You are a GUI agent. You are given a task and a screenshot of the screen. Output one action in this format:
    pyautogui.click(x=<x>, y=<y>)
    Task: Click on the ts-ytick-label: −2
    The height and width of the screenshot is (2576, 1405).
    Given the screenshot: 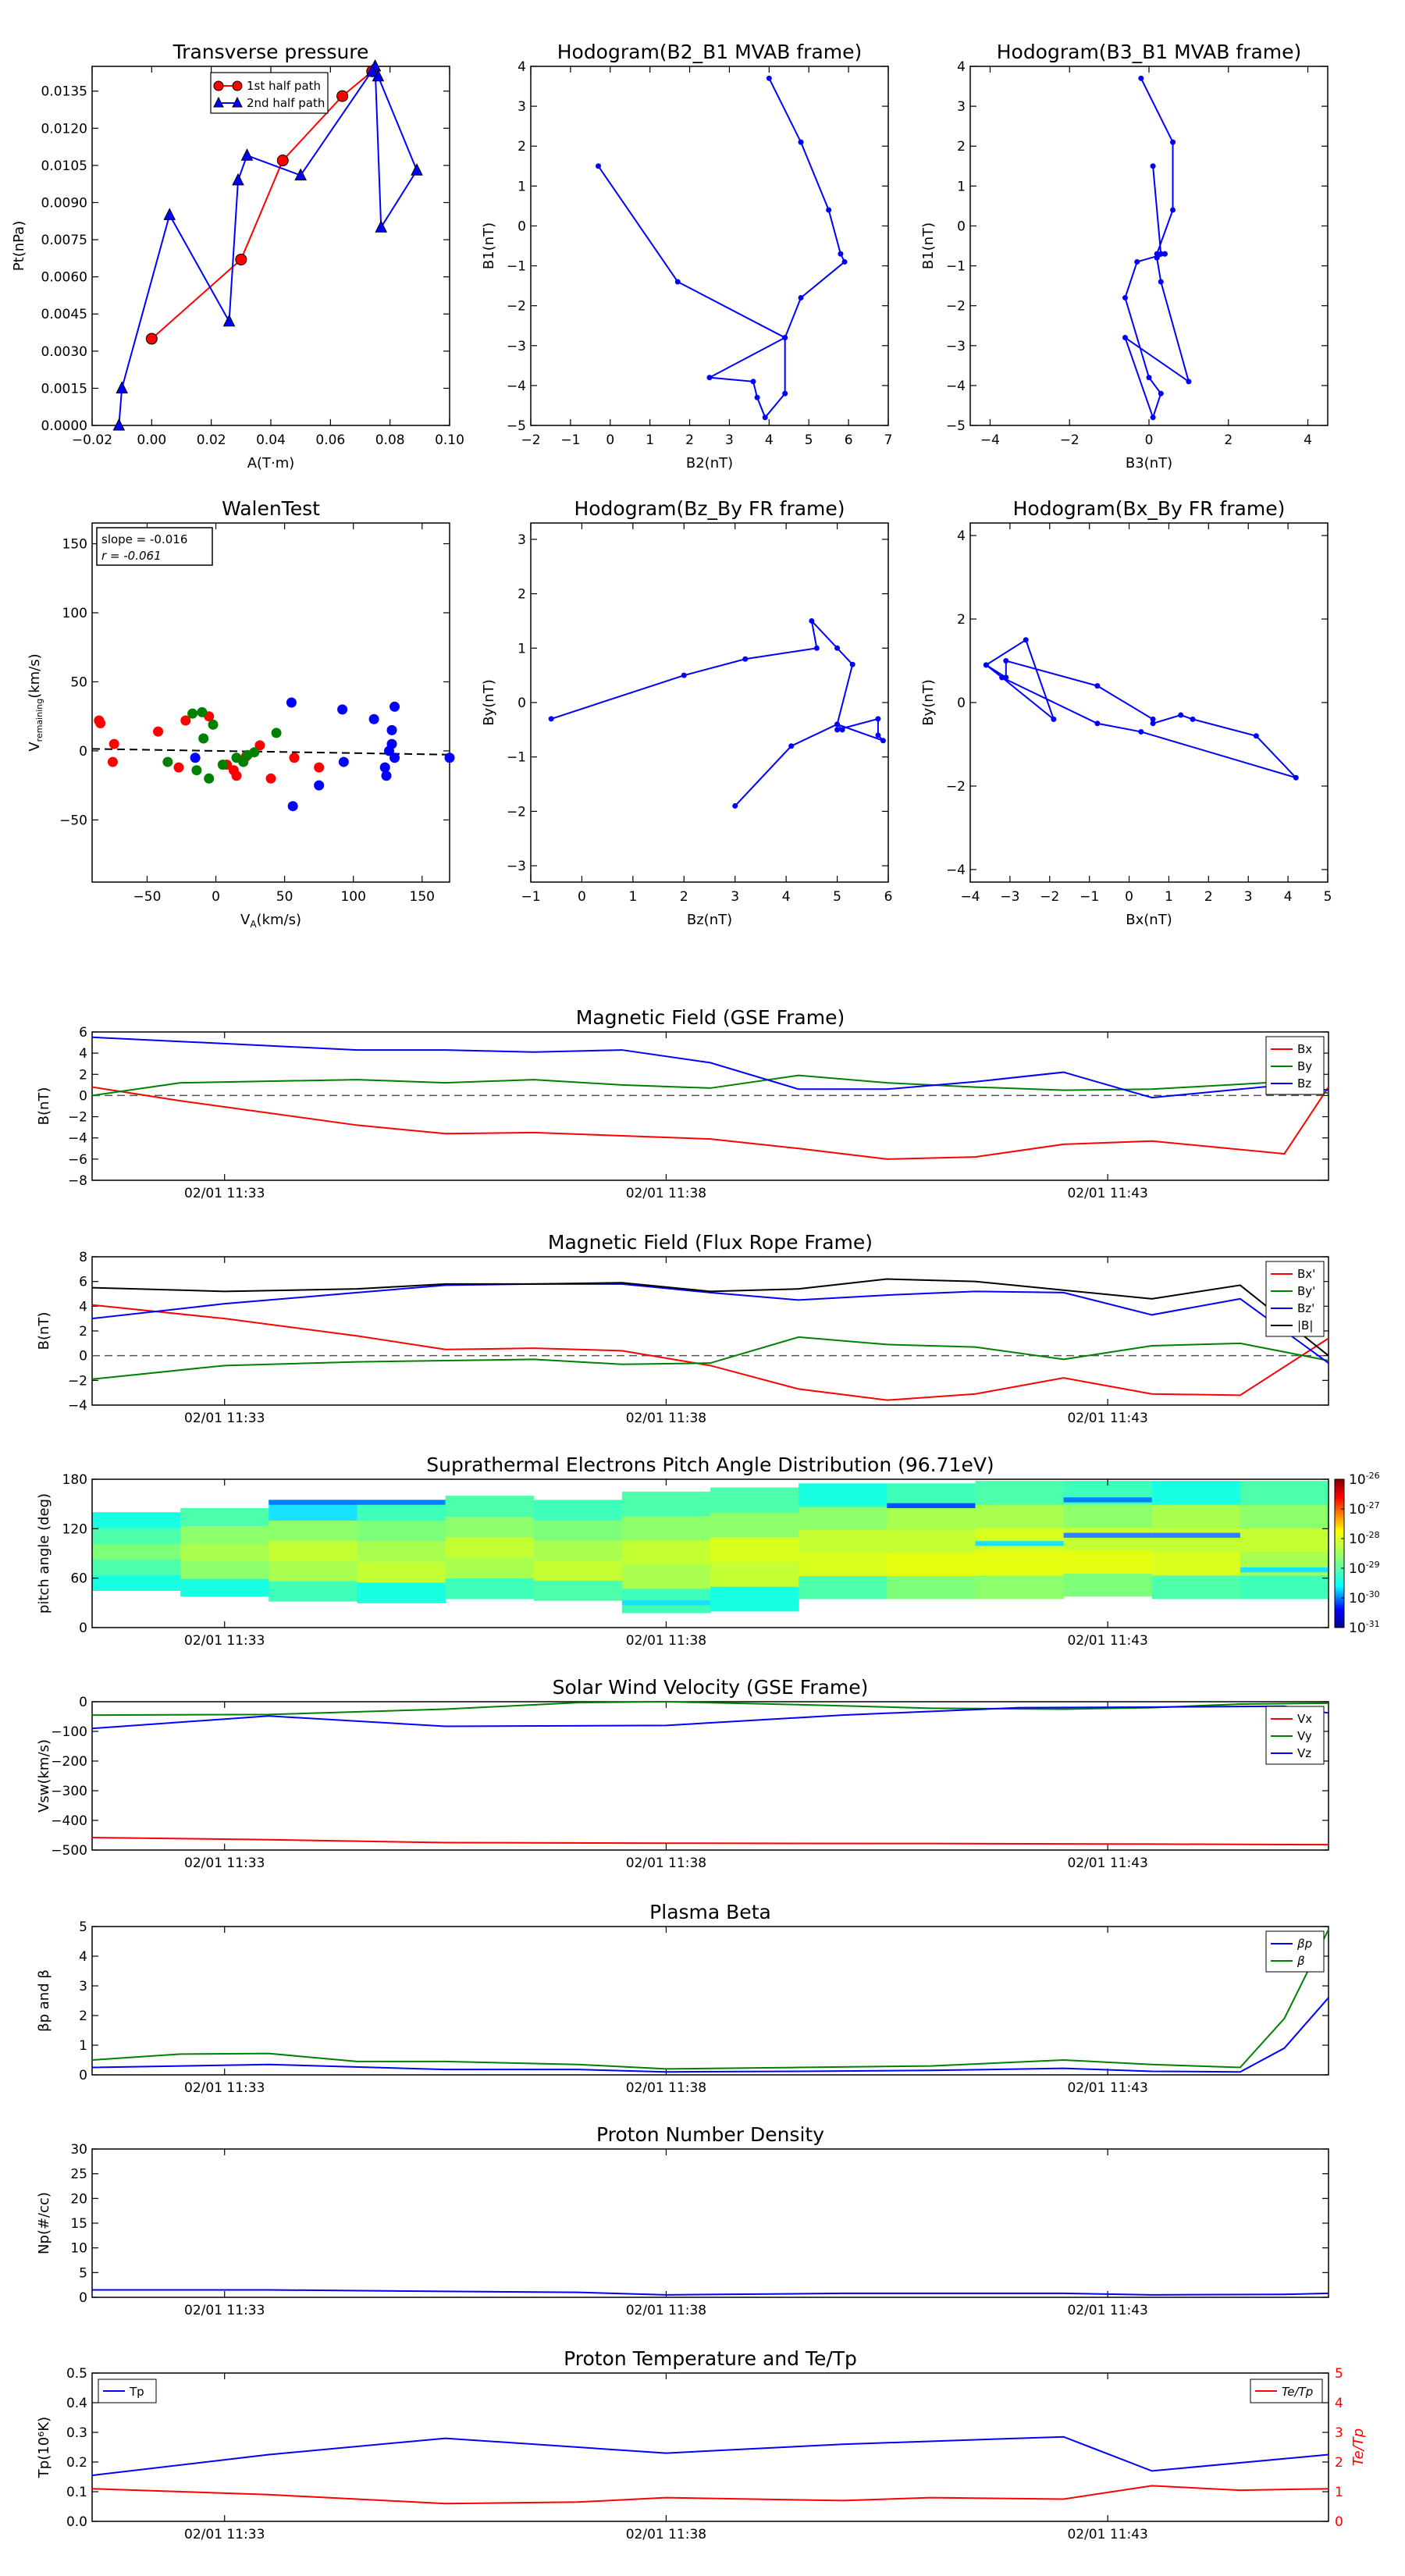 What is the action you would take?
    pyautogui.click(x=77, y=1118)
    